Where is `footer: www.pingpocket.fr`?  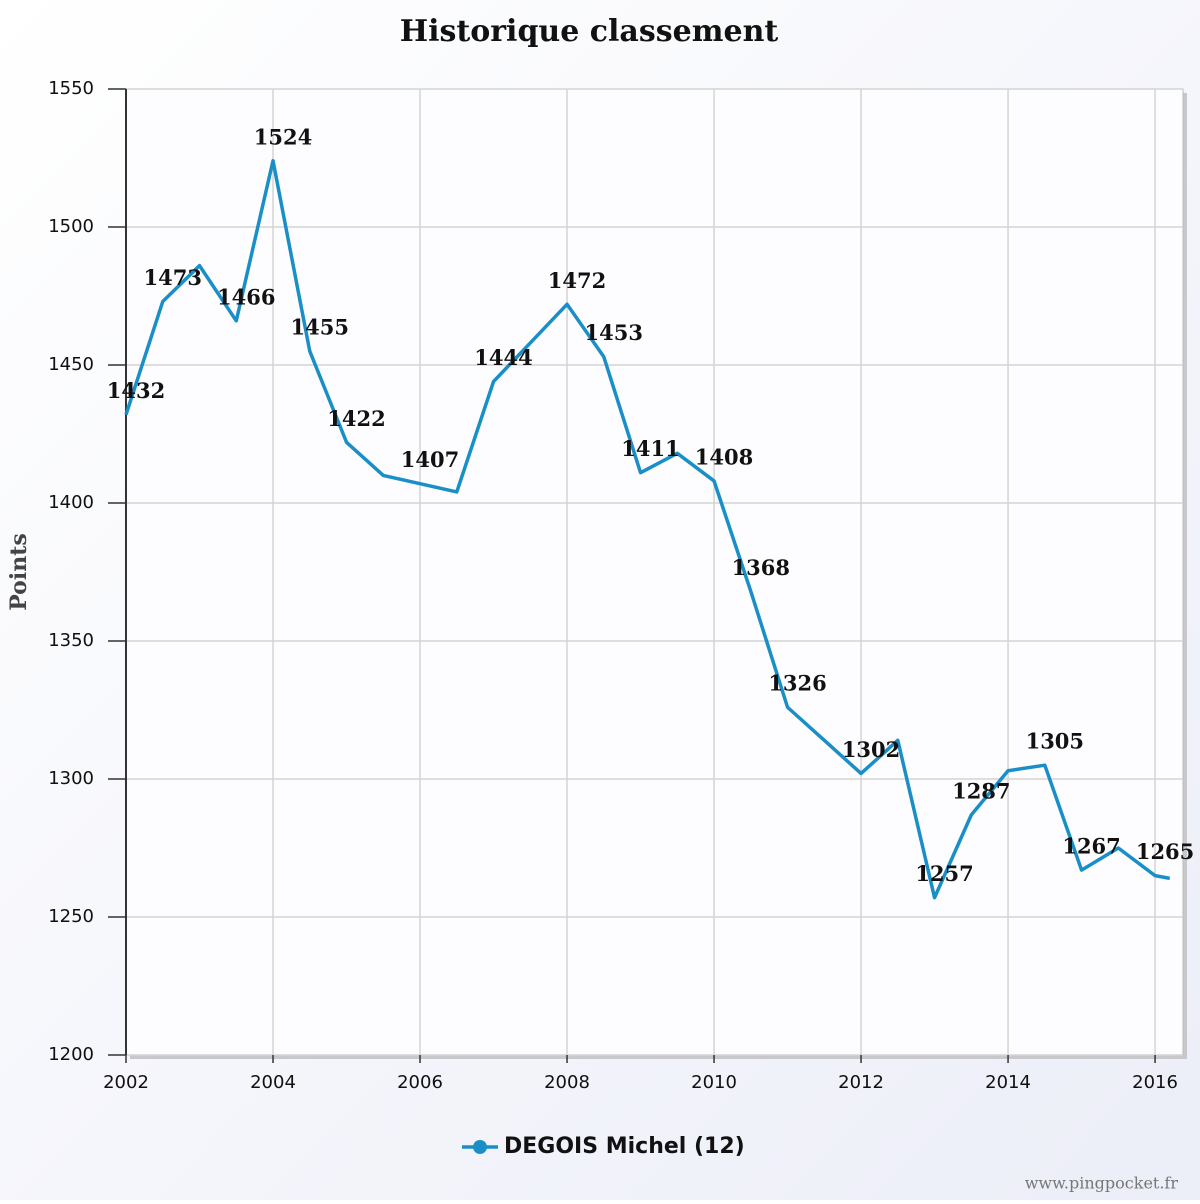 footer: www.pingpocket.fr is located at coordinates (1102, 1183).